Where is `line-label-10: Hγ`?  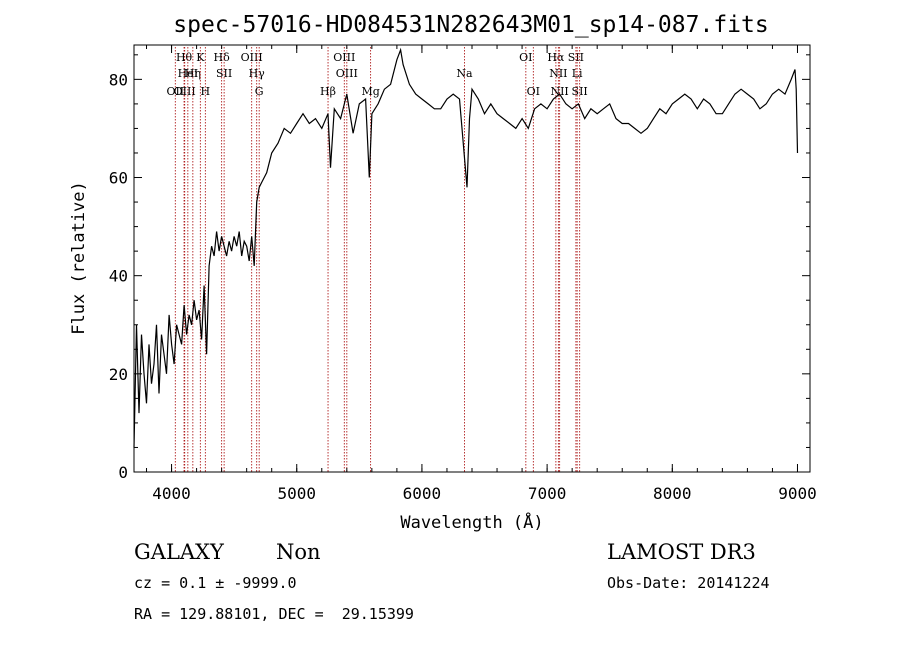
line-label-10: Hγ is located at coordinates (257, 73).